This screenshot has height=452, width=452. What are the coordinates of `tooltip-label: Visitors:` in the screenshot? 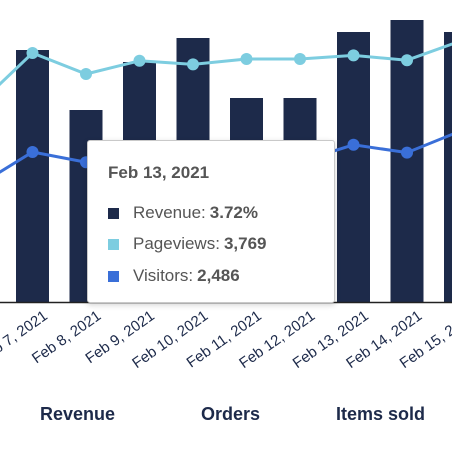 It's located at (163, 275).